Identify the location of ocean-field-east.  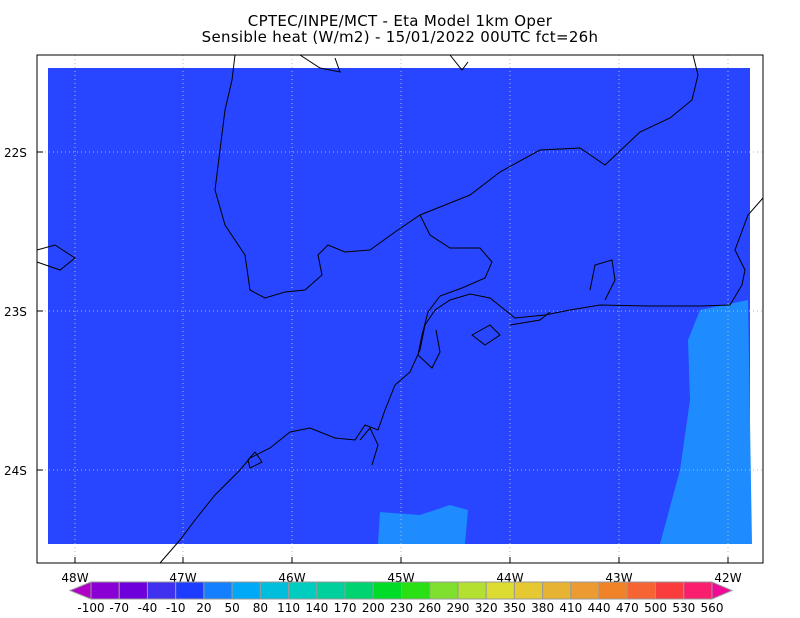
(706, 422).